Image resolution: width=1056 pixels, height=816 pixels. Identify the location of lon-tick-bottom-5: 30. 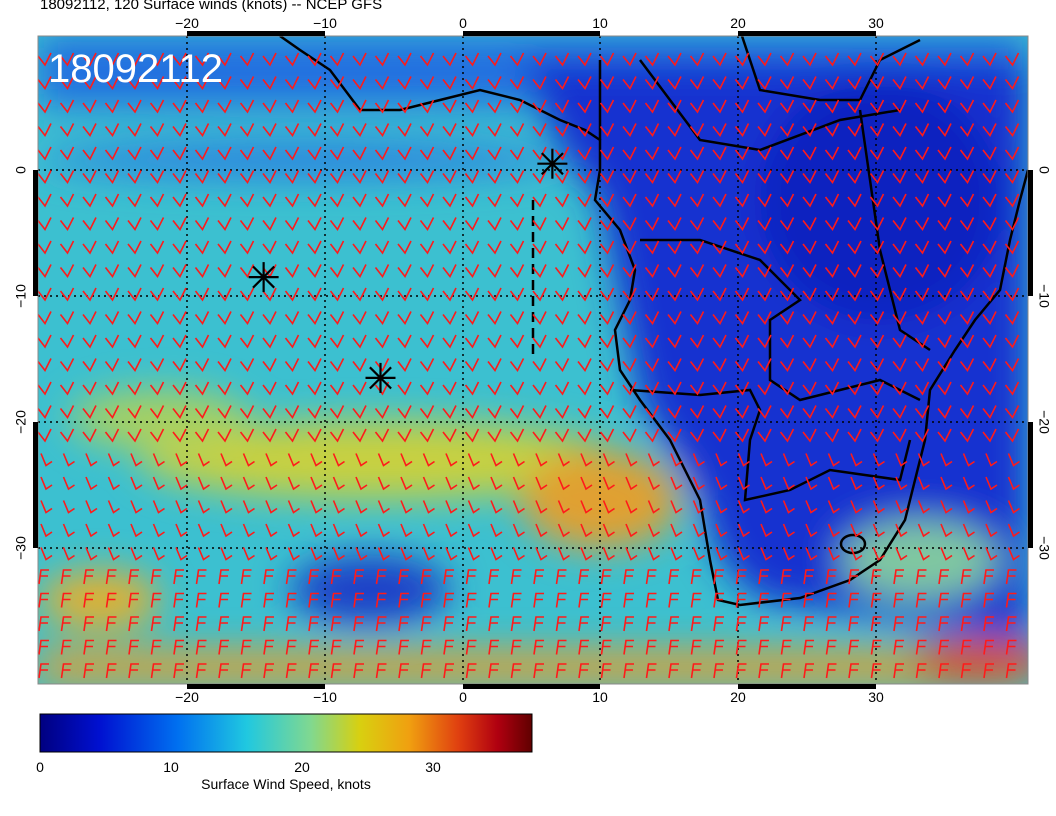
(876, 697).